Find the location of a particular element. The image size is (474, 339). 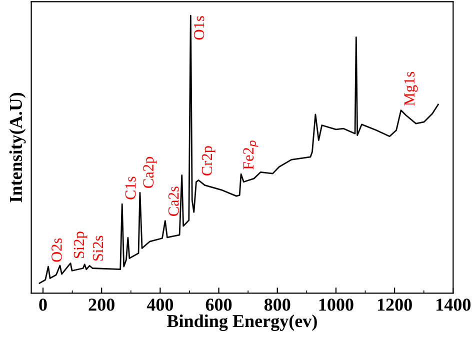

x-axis-title: Binding Energy(ev) is located at coordinates (242, 322).